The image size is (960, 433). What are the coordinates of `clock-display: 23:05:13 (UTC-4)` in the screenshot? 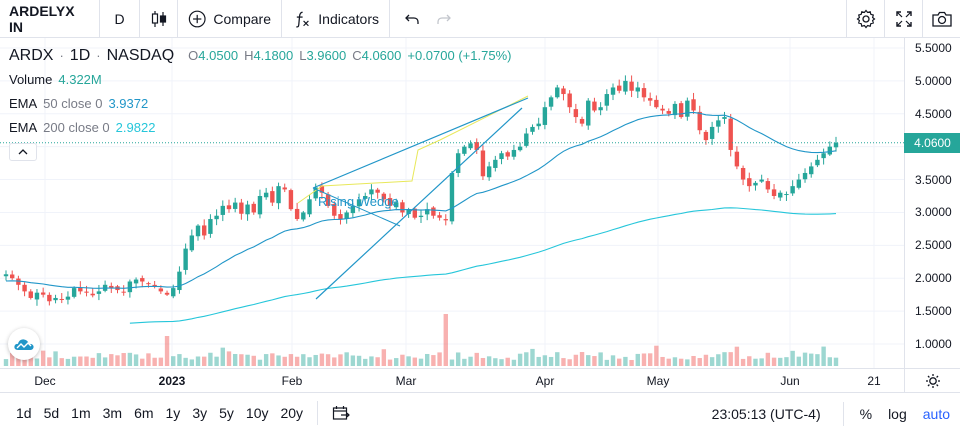 It's located at (766, 413).